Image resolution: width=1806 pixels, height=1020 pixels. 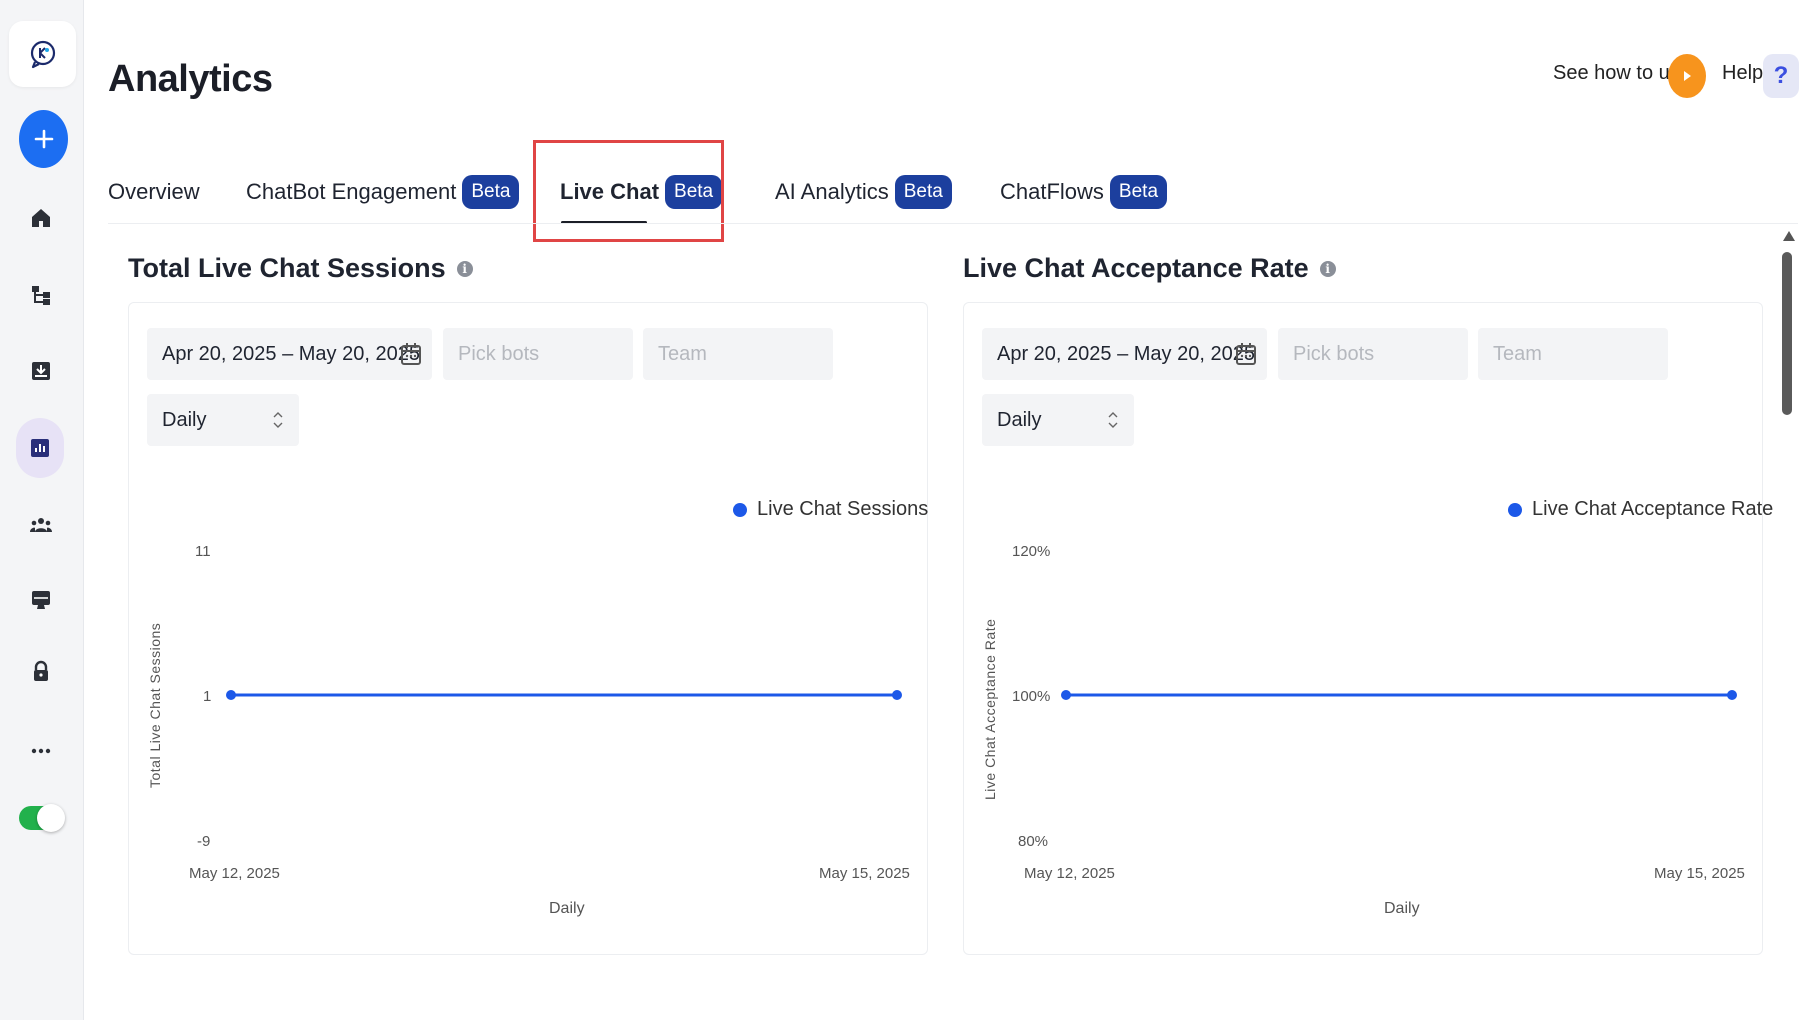 What do you see at coordinates (203, 551) in the screenshot?
I see `y-tick-label: 11` at bounding box center [203, 551].